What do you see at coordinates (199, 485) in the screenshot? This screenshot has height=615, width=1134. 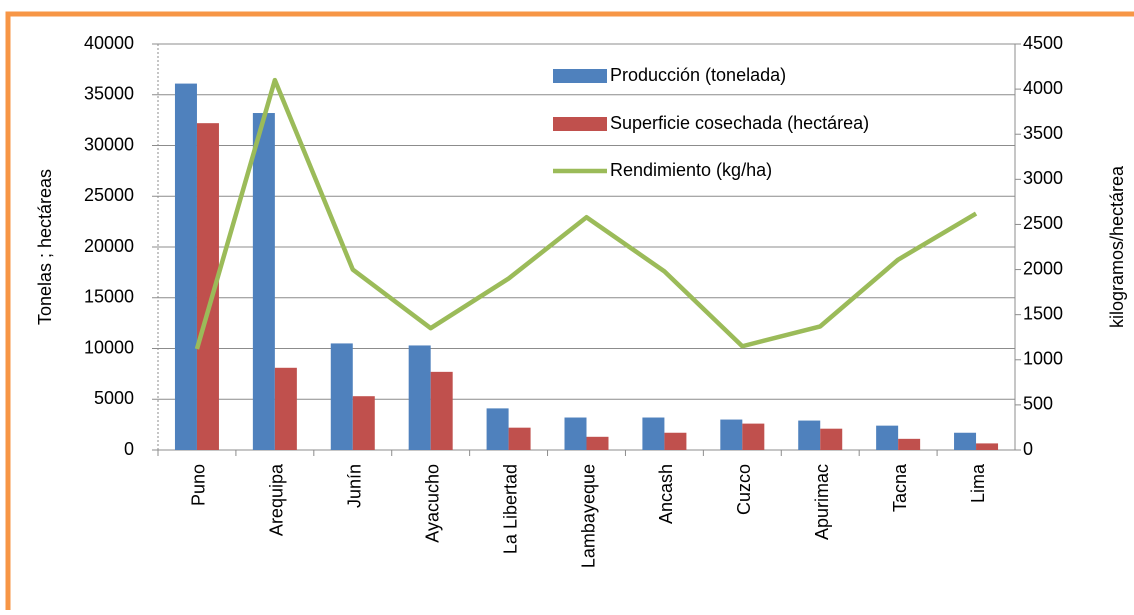 I see `x-tick-label: Puno` at bounding box center [199, 485].